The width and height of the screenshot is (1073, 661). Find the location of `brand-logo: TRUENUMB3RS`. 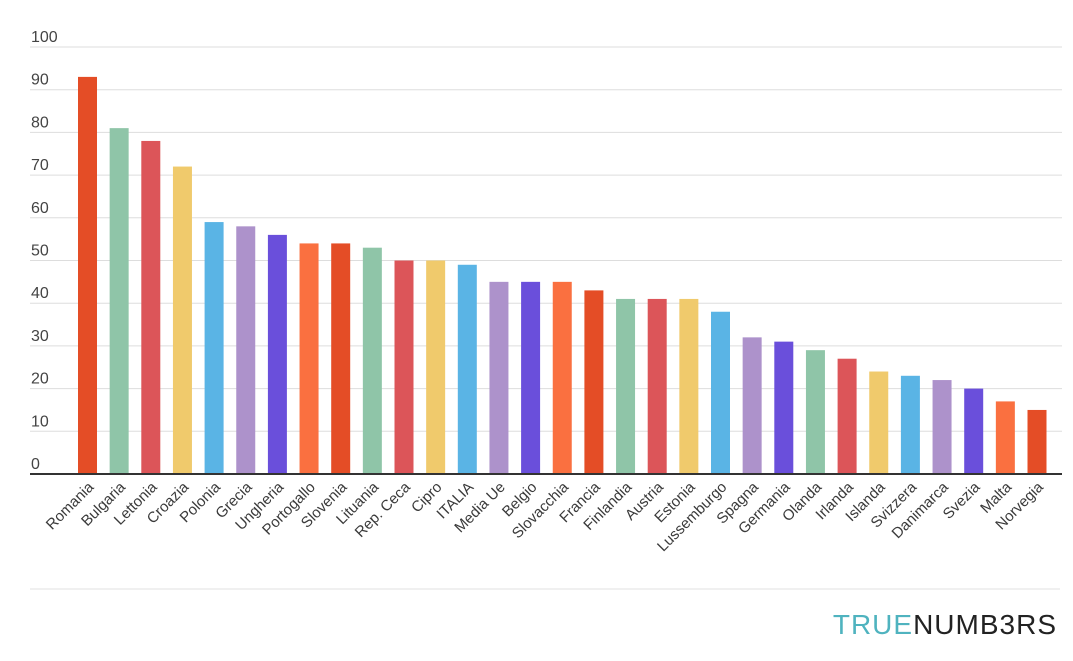

brand-logo: TRUENUMB3RS is located at coordinates (945, 625).